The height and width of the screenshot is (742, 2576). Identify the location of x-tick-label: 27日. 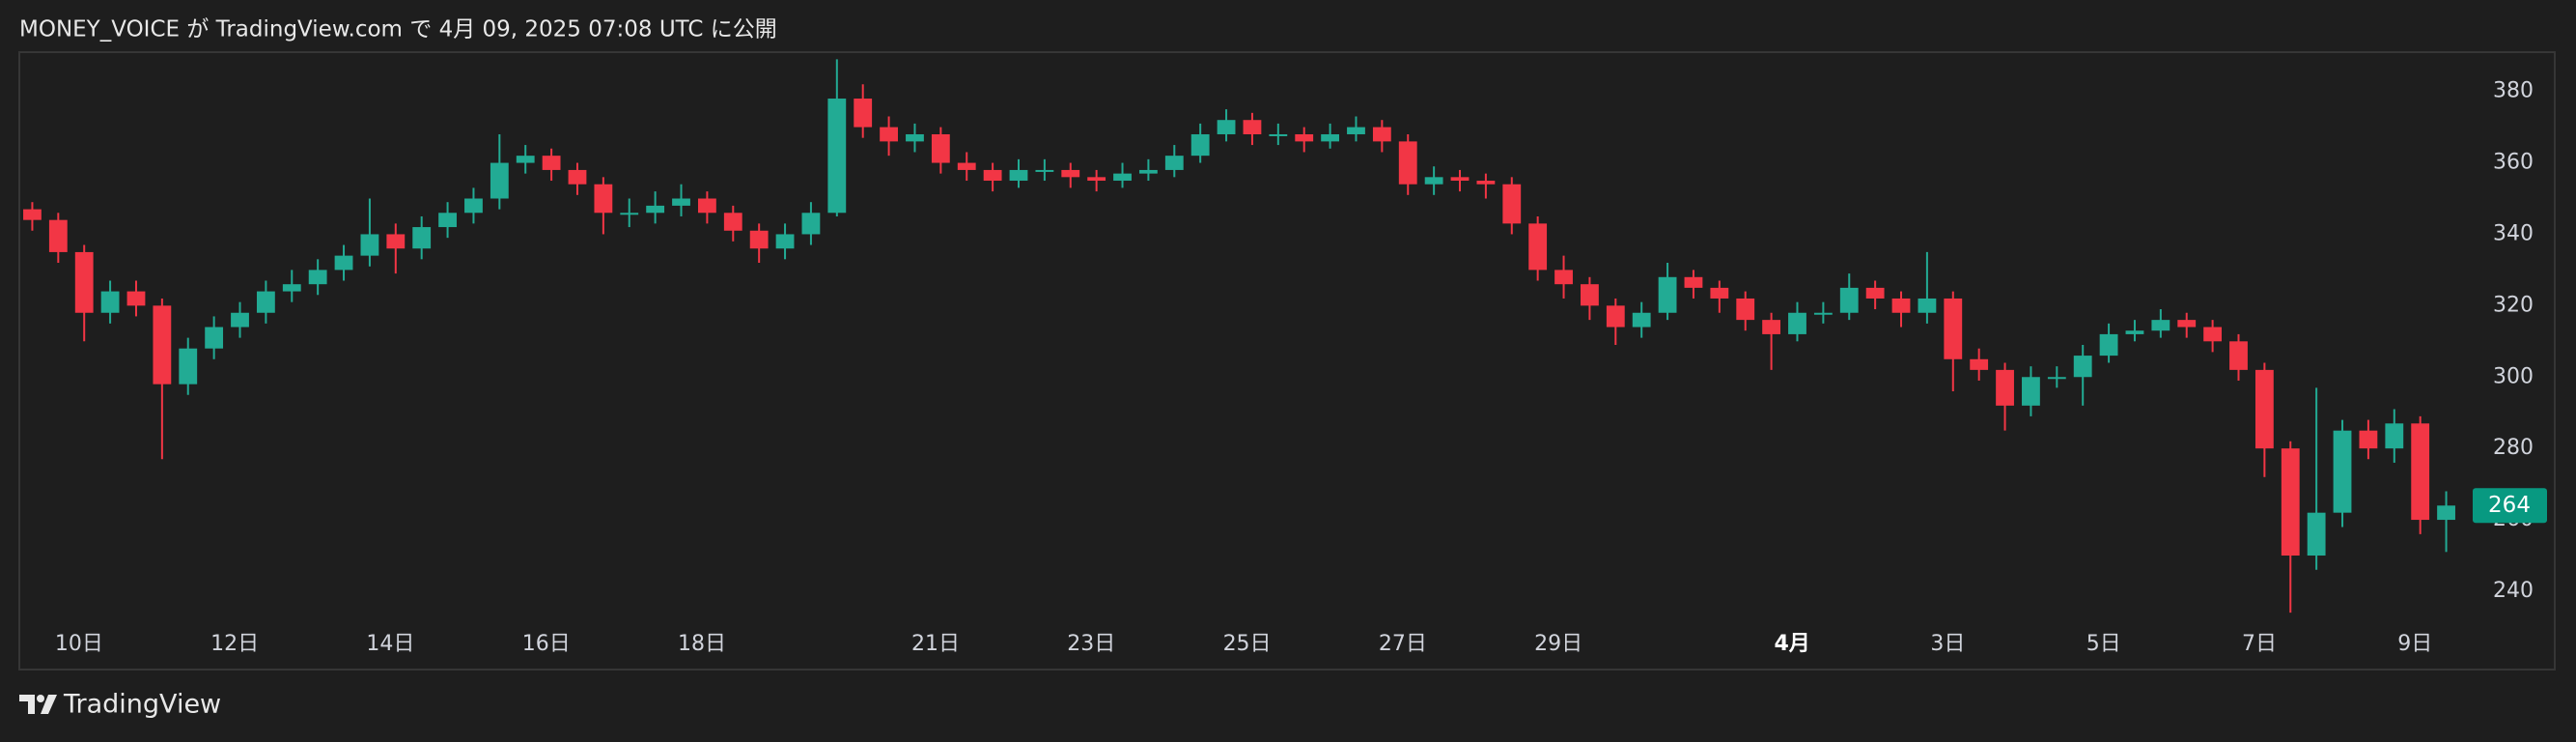
(1403, 644).